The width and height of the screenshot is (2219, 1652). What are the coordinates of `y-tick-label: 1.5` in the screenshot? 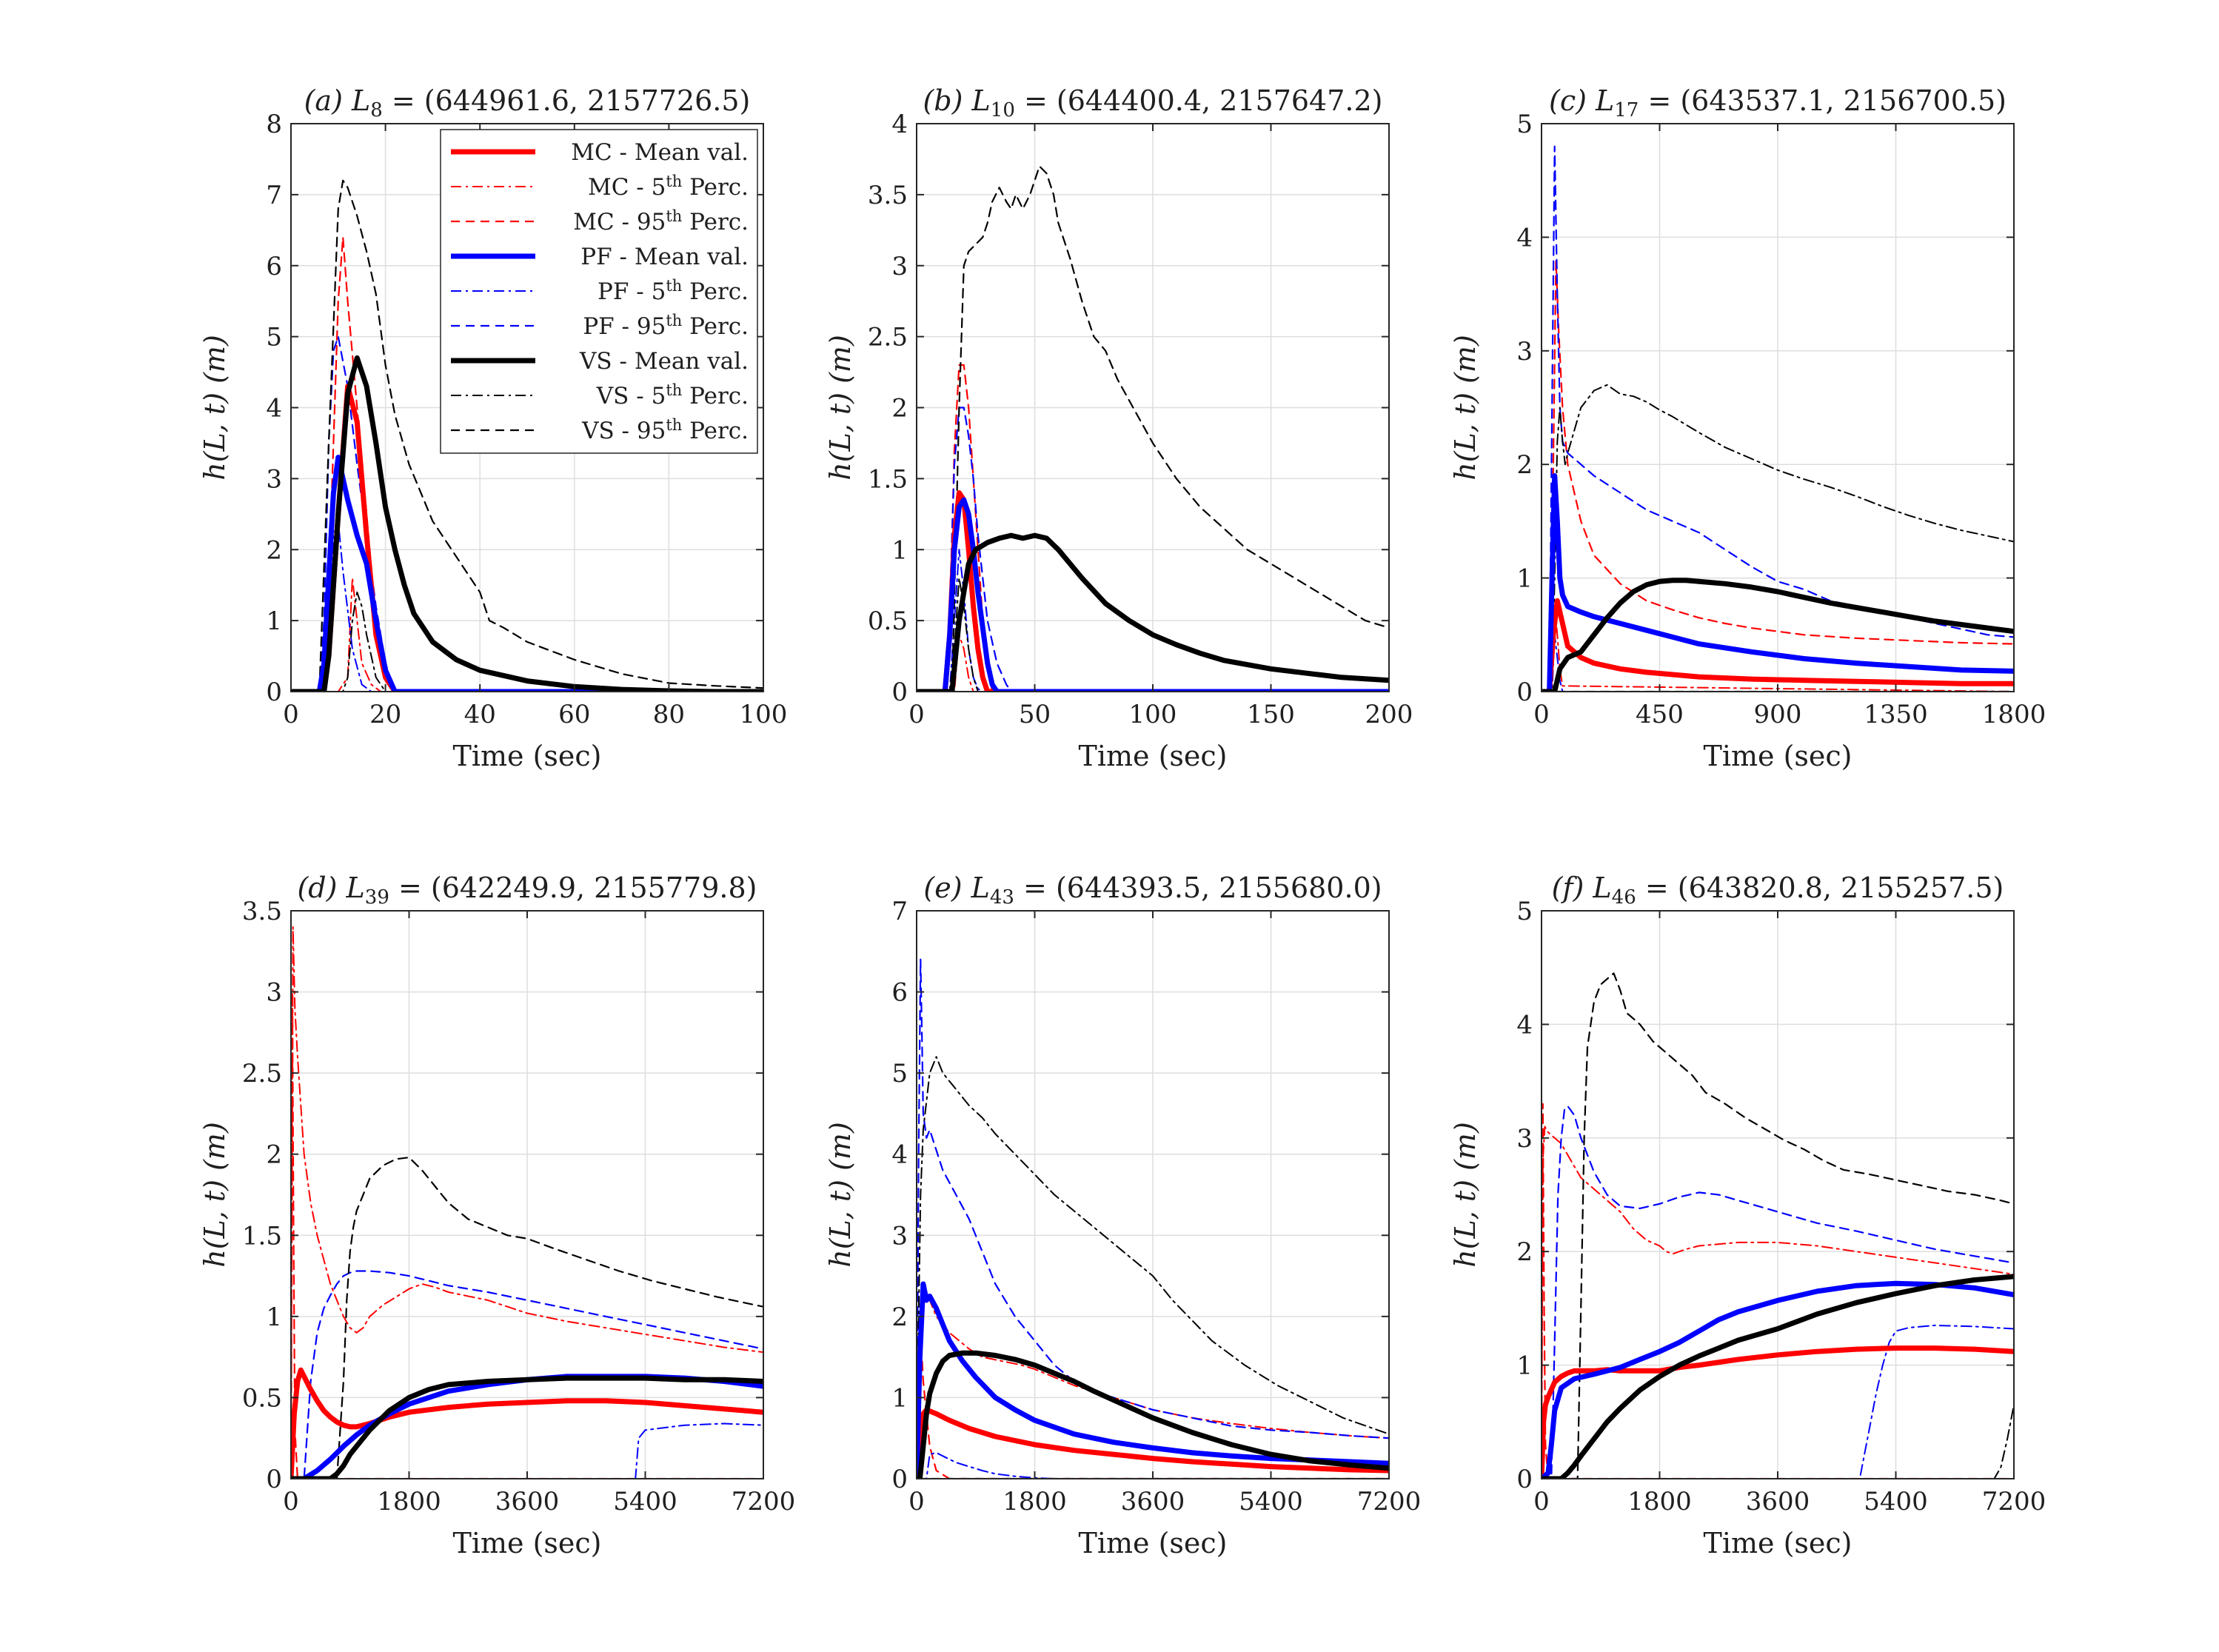 It's located at (888, 479).